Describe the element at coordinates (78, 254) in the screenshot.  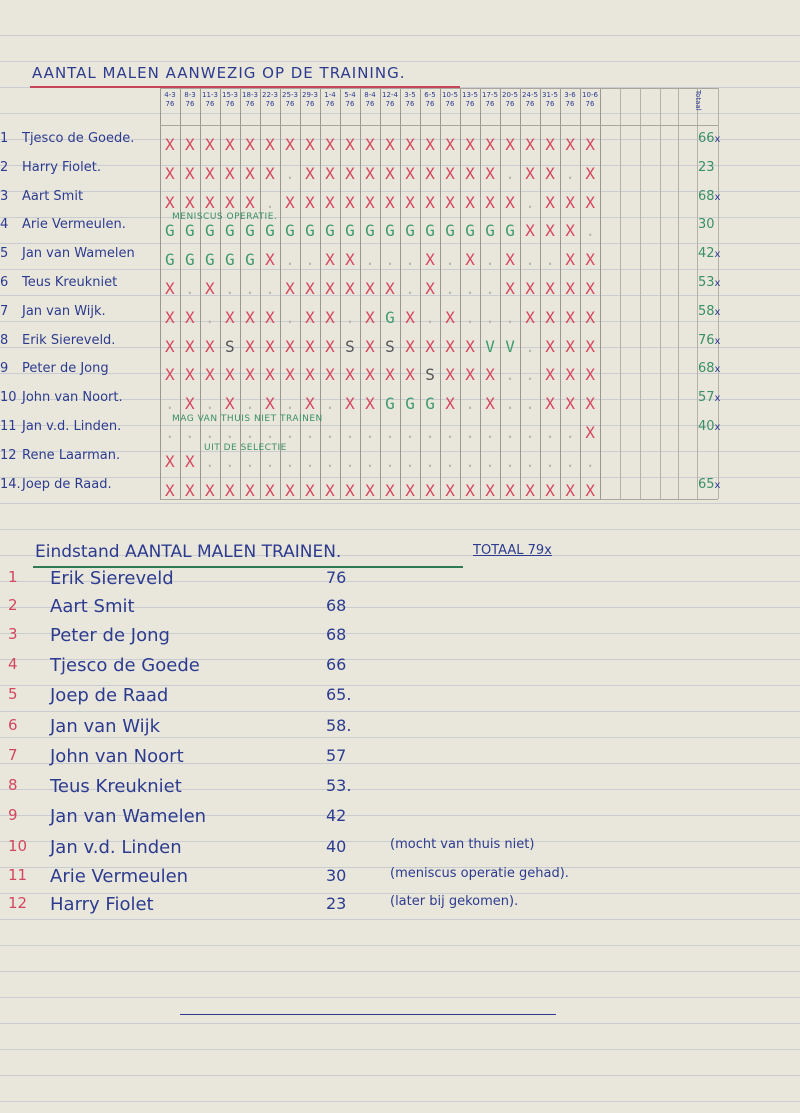
I see `player-name: Jan van Wamelen` at that location.